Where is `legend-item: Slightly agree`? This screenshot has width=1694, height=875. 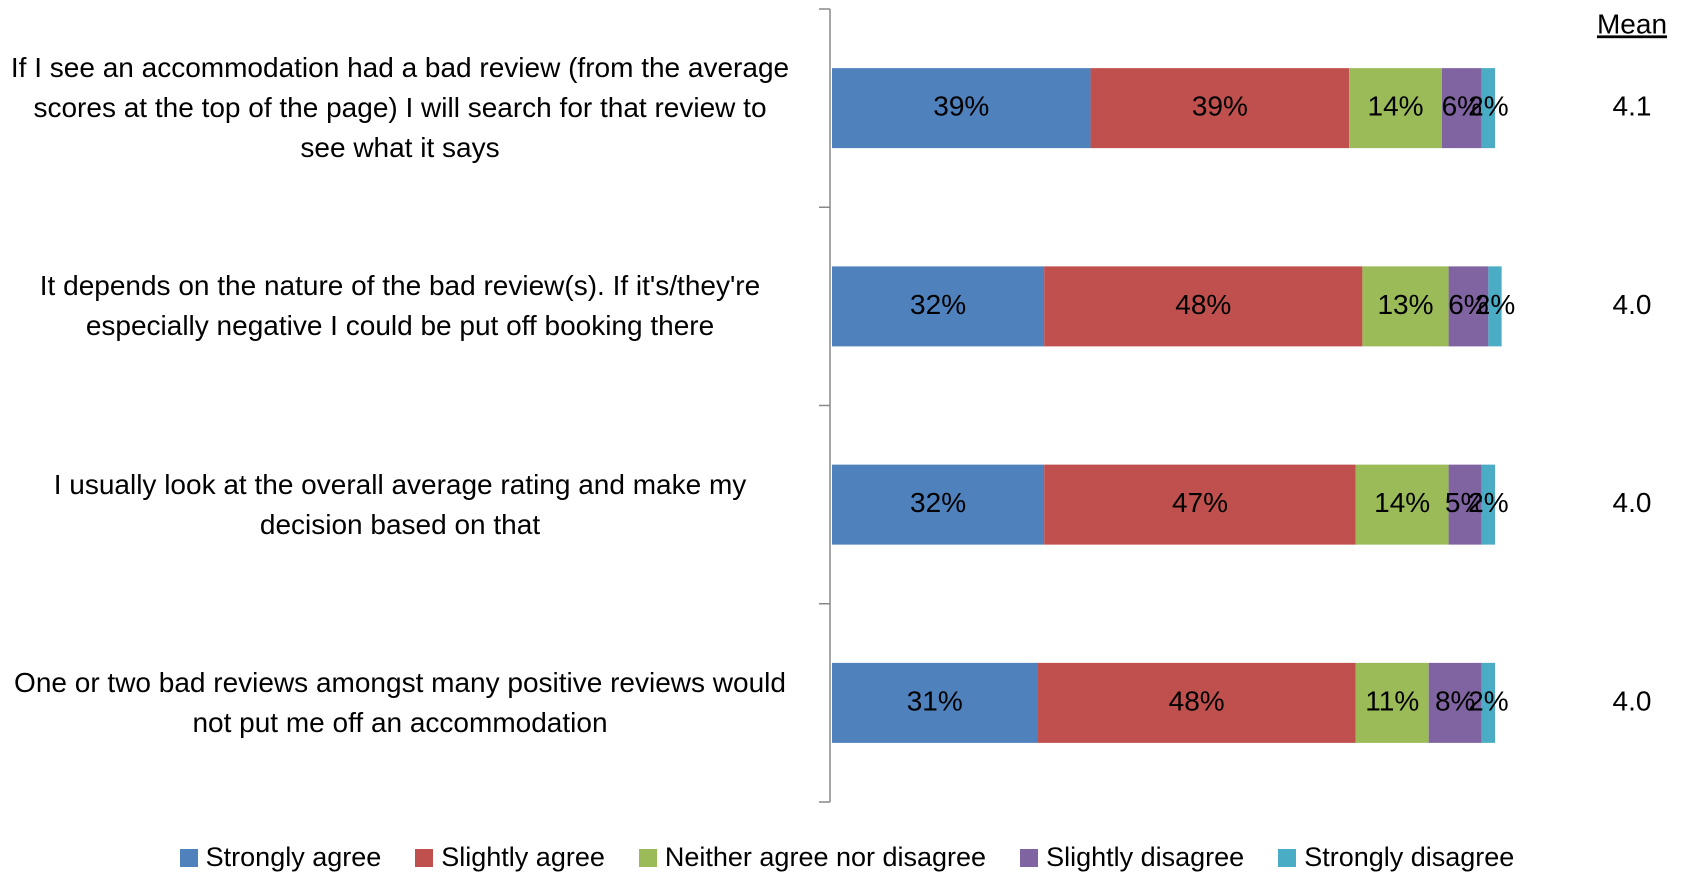
legend-item: Slightly agree is located at coordinates (510, 857).